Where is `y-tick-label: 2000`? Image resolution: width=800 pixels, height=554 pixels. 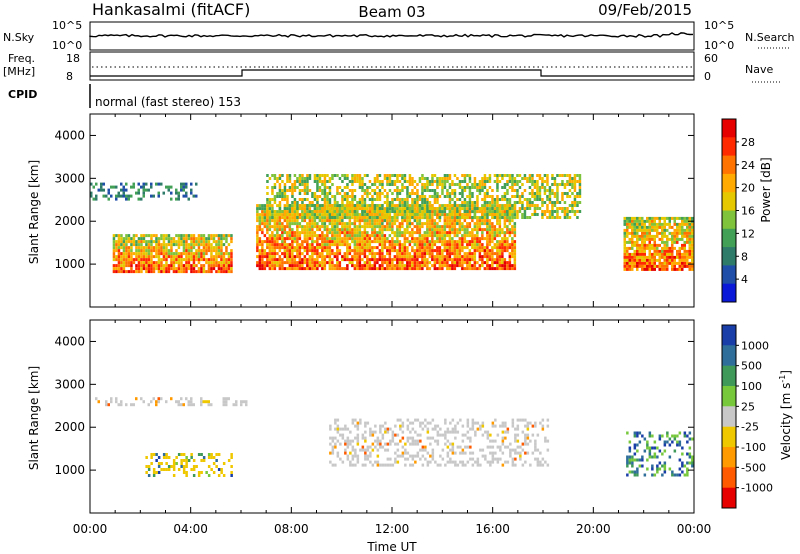
y-tick-label: 2000 is located at coordinates (69, 221).